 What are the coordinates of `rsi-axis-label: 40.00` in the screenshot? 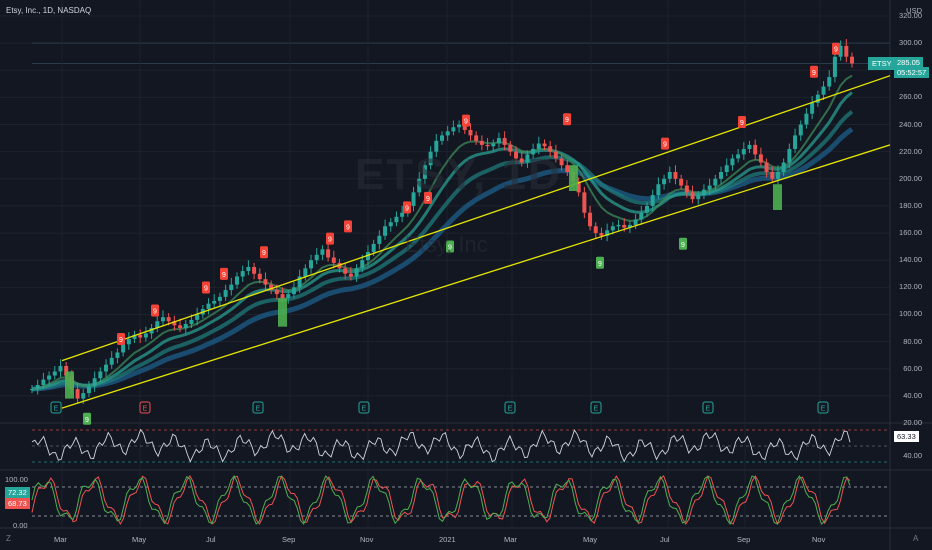 It's located at (912, 455).